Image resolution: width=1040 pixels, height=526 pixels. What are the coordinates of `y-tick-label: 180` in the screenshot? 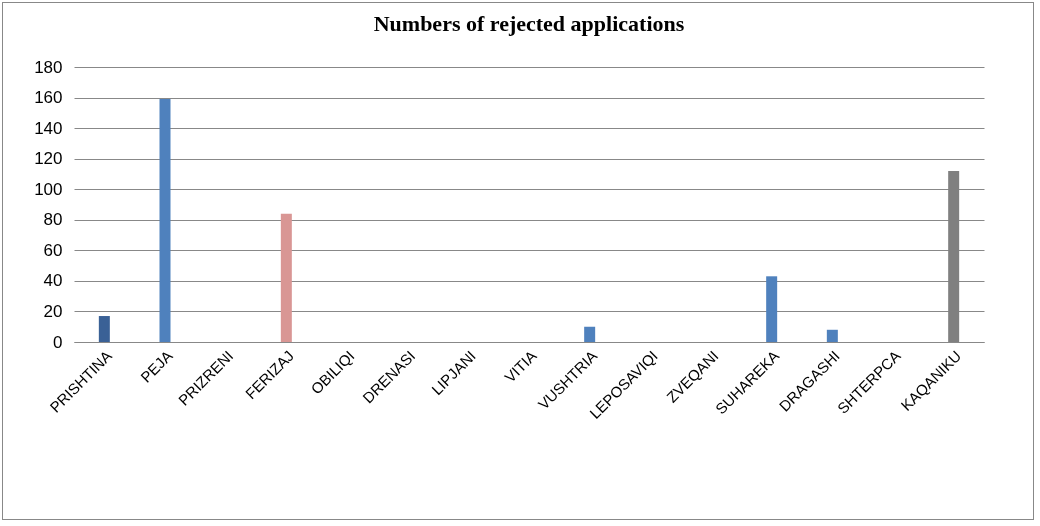 It's located at (48, 67).